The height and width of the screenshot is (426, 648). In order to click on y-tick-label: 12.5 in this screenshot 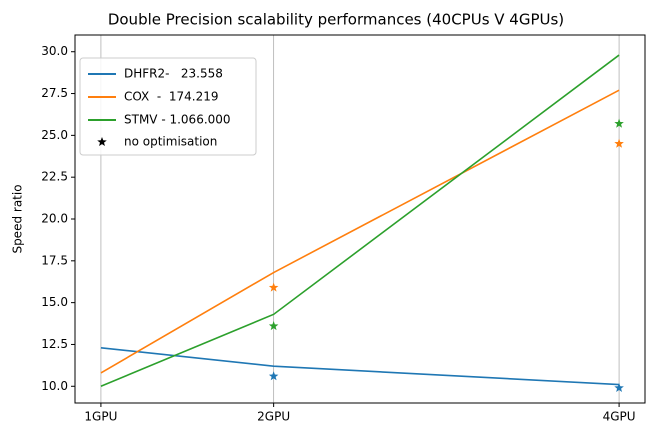, I will do `click(54, 344)`.